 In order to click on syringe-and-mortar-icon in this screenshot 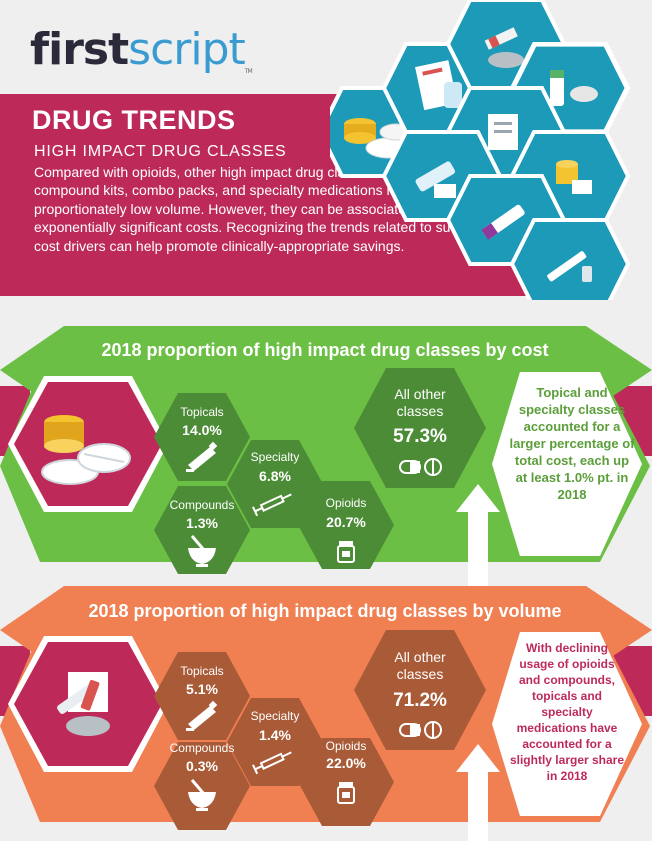, I will do `click(83, 704)`.